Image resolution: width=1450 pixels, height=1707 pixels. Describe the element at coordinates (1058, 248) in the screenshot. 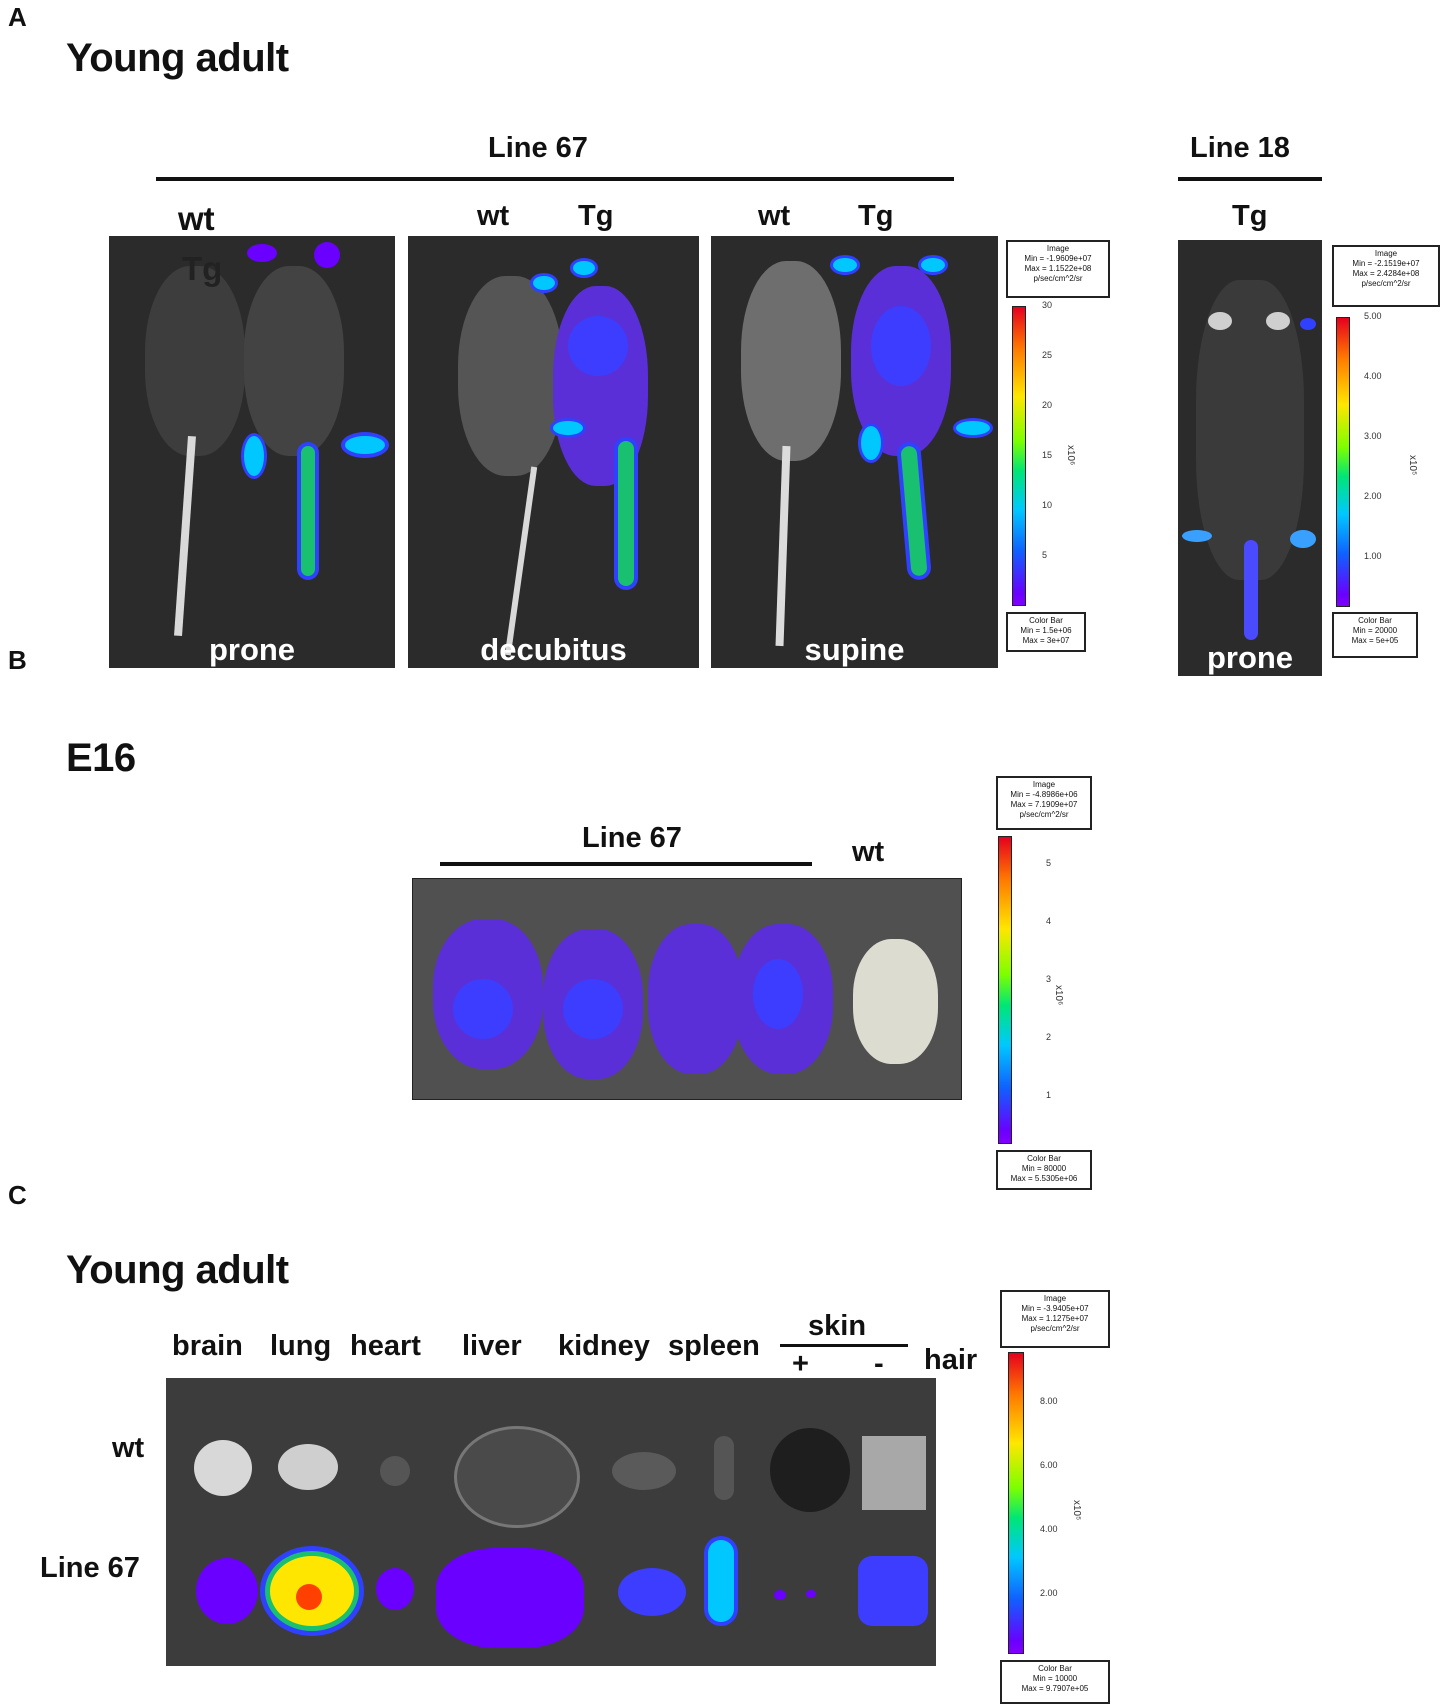

I see `scale1-image-title: Image` at that location.